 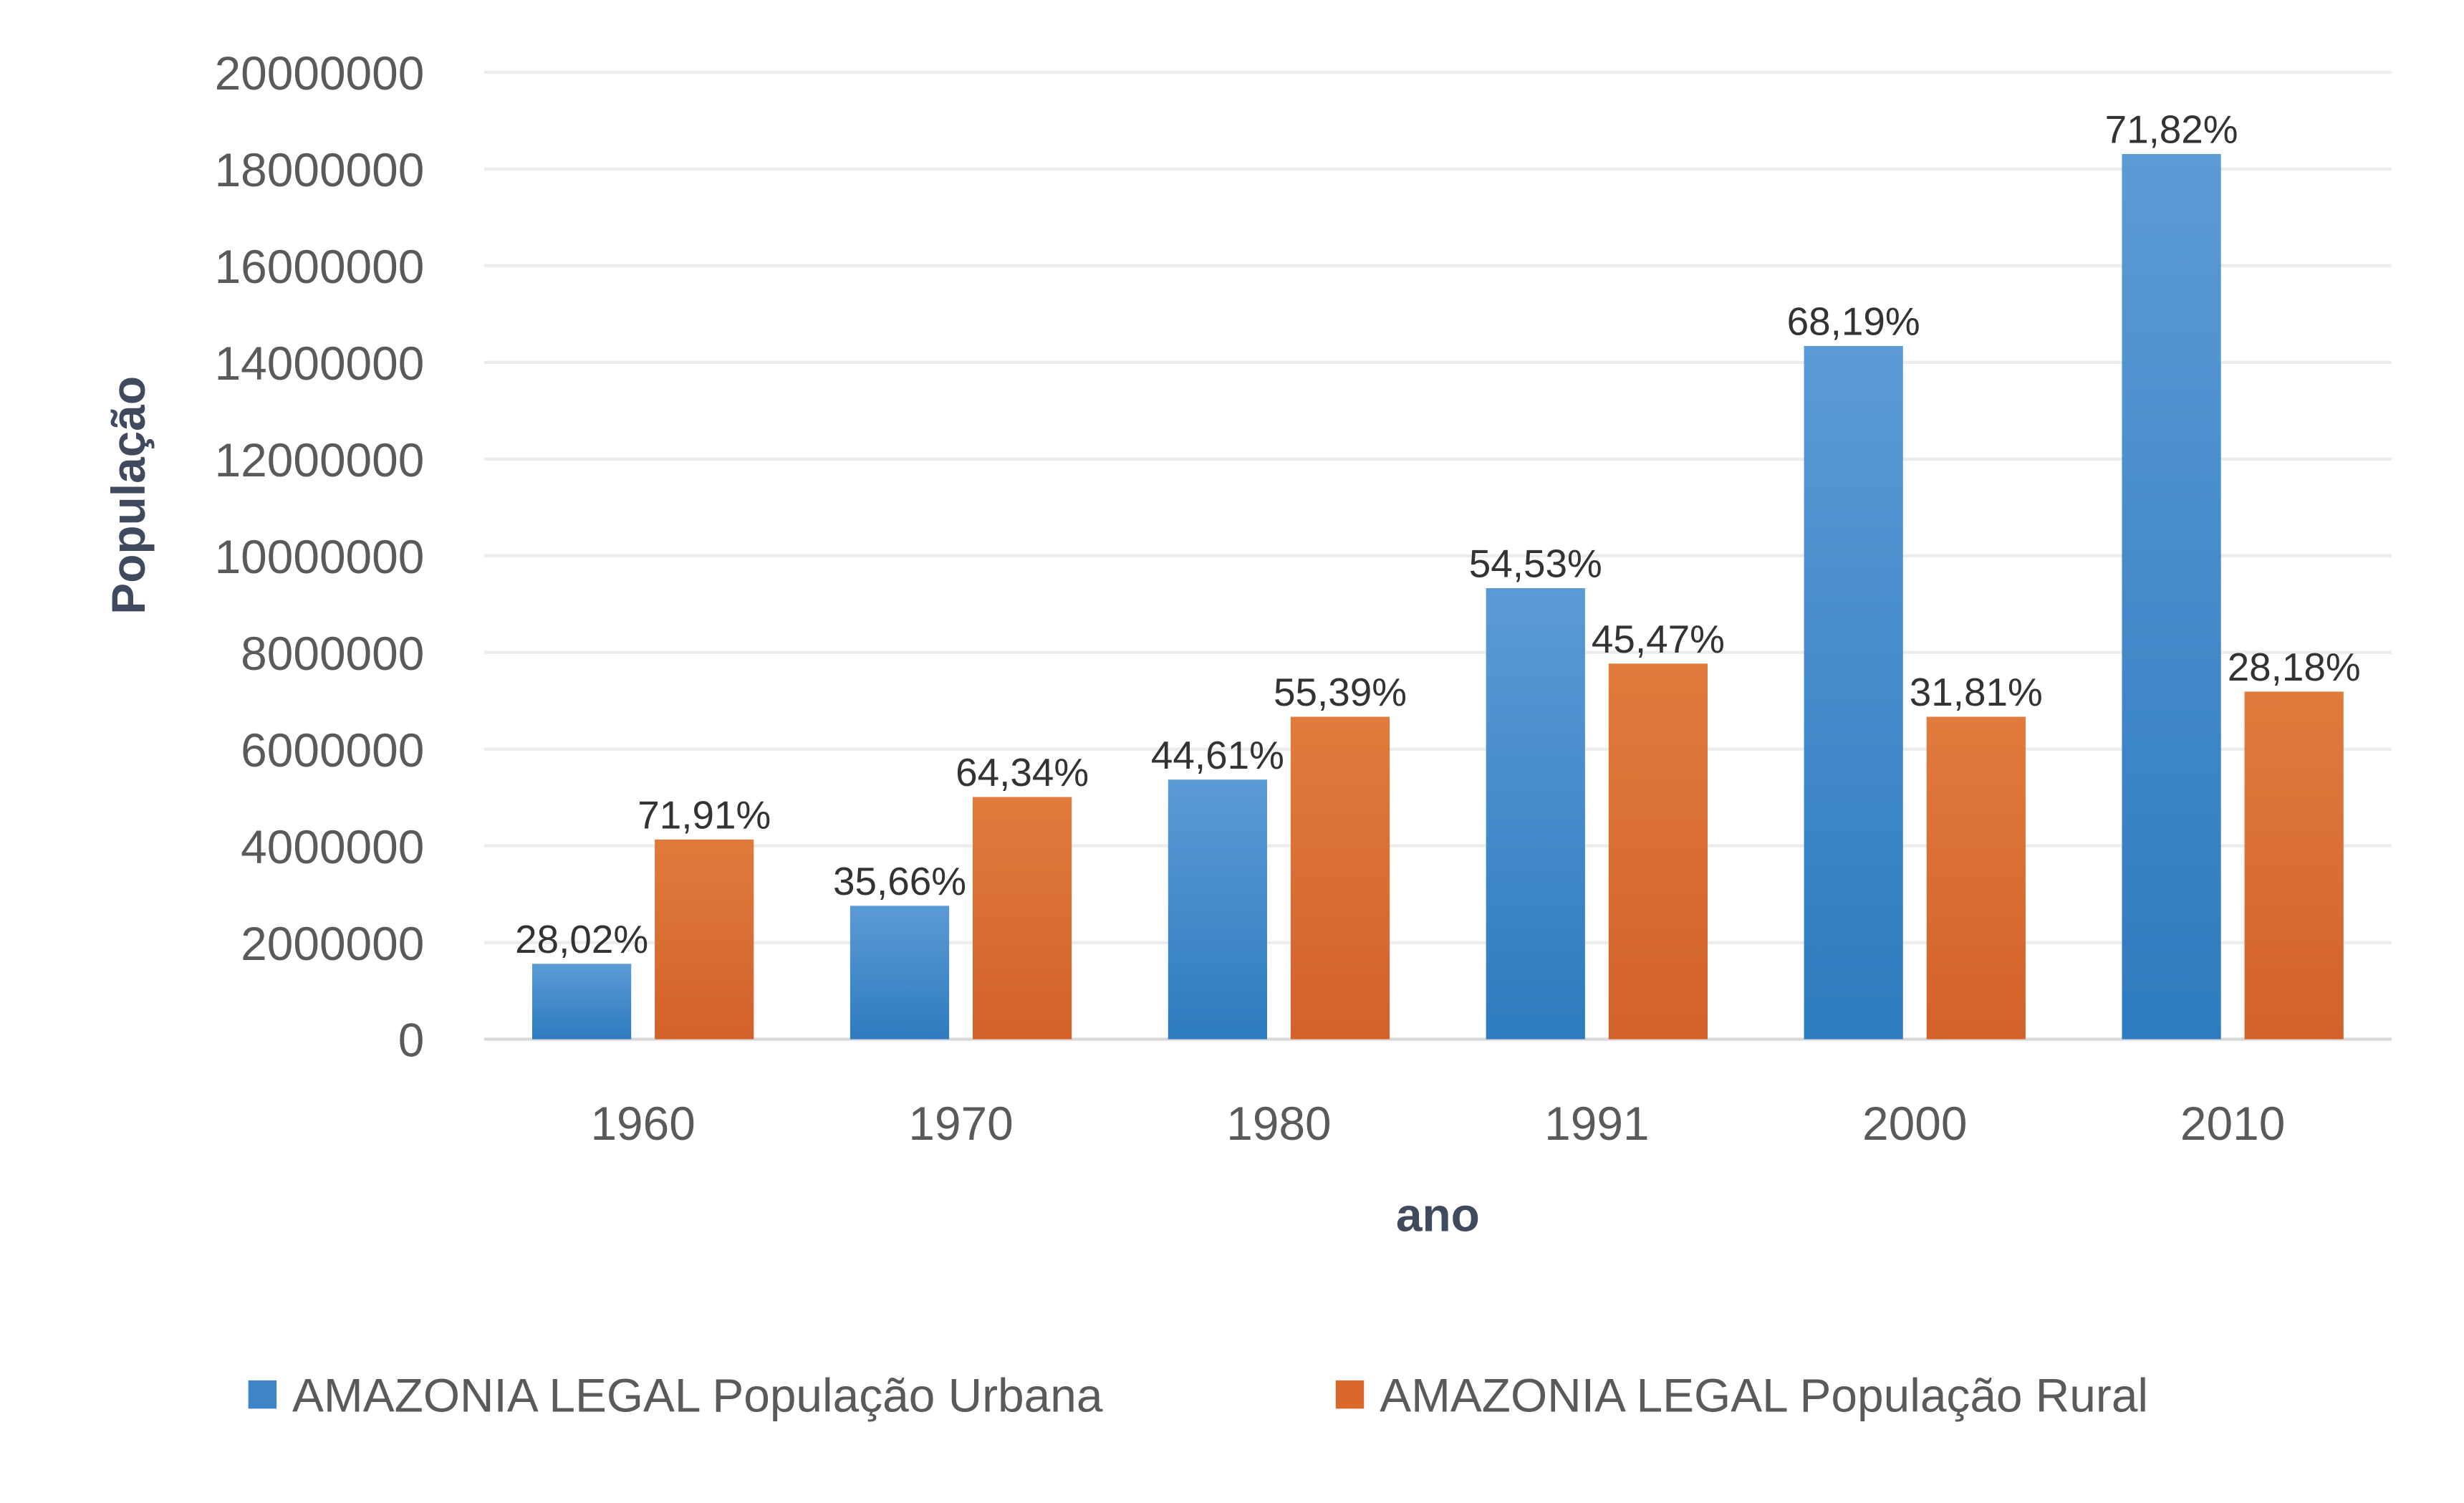 I want to click on y-tick-label: 0, so click(x=411, y=1040).